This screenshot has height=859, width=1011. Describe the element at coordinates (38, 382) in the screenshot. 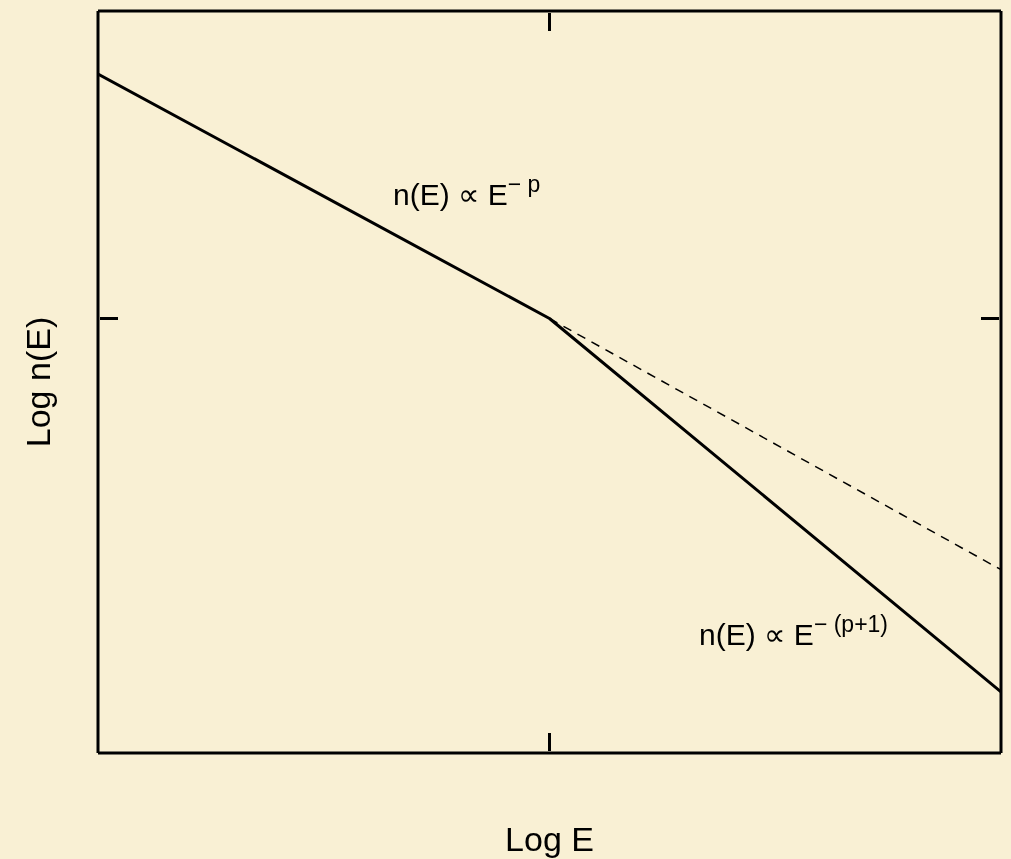

I see `y-axis-title: Log n(E)` at that location.